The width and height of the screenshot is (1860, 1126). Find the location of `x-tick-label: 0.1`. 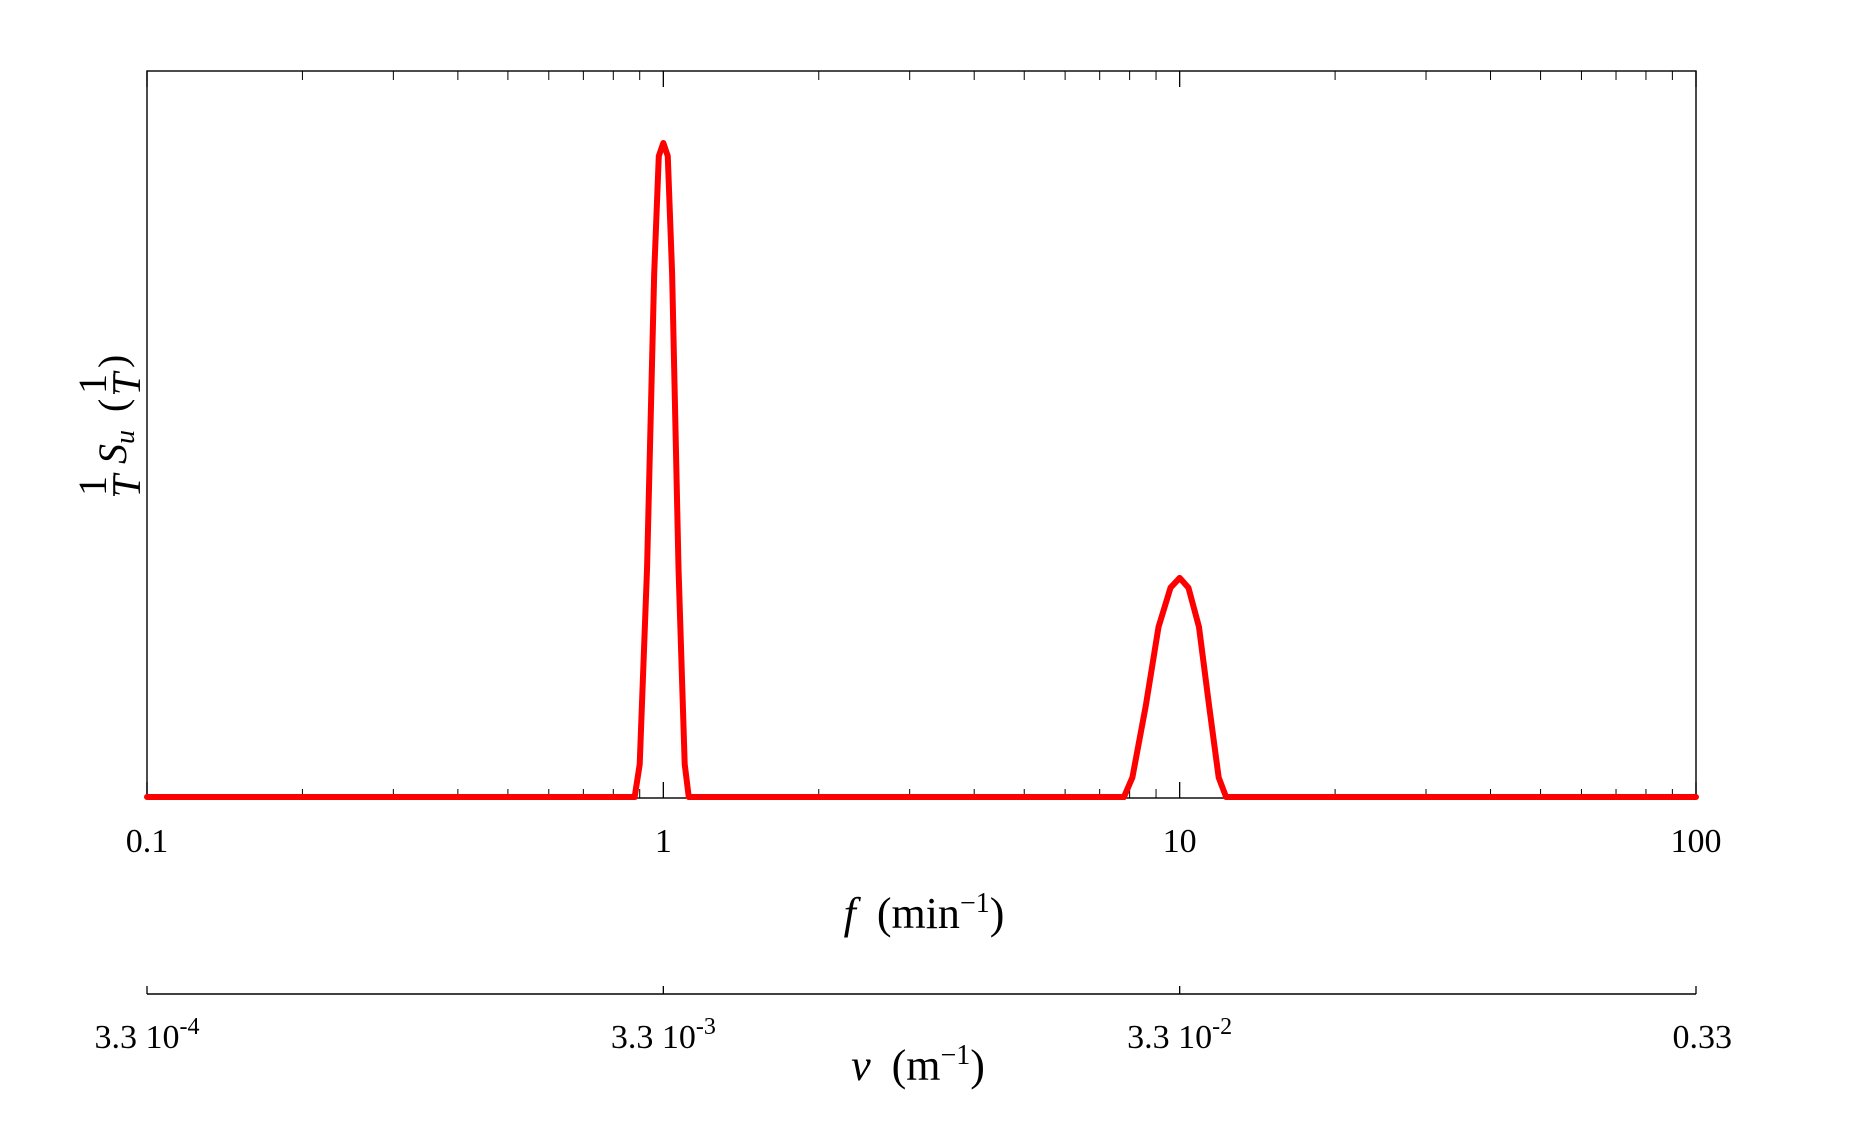

x-tick-label: 0.1 is located at coordinates (147, 841).